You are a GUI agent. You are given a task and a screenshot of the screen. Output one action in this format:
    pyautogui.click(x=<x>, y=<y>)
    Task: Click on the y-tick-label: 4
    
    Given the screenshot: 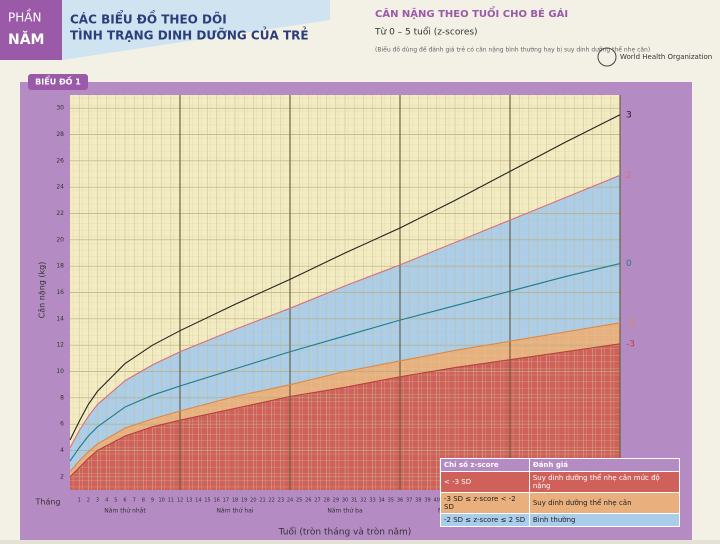 What is the action you would take?
    pyautogui.click(x=62, y=450)
    